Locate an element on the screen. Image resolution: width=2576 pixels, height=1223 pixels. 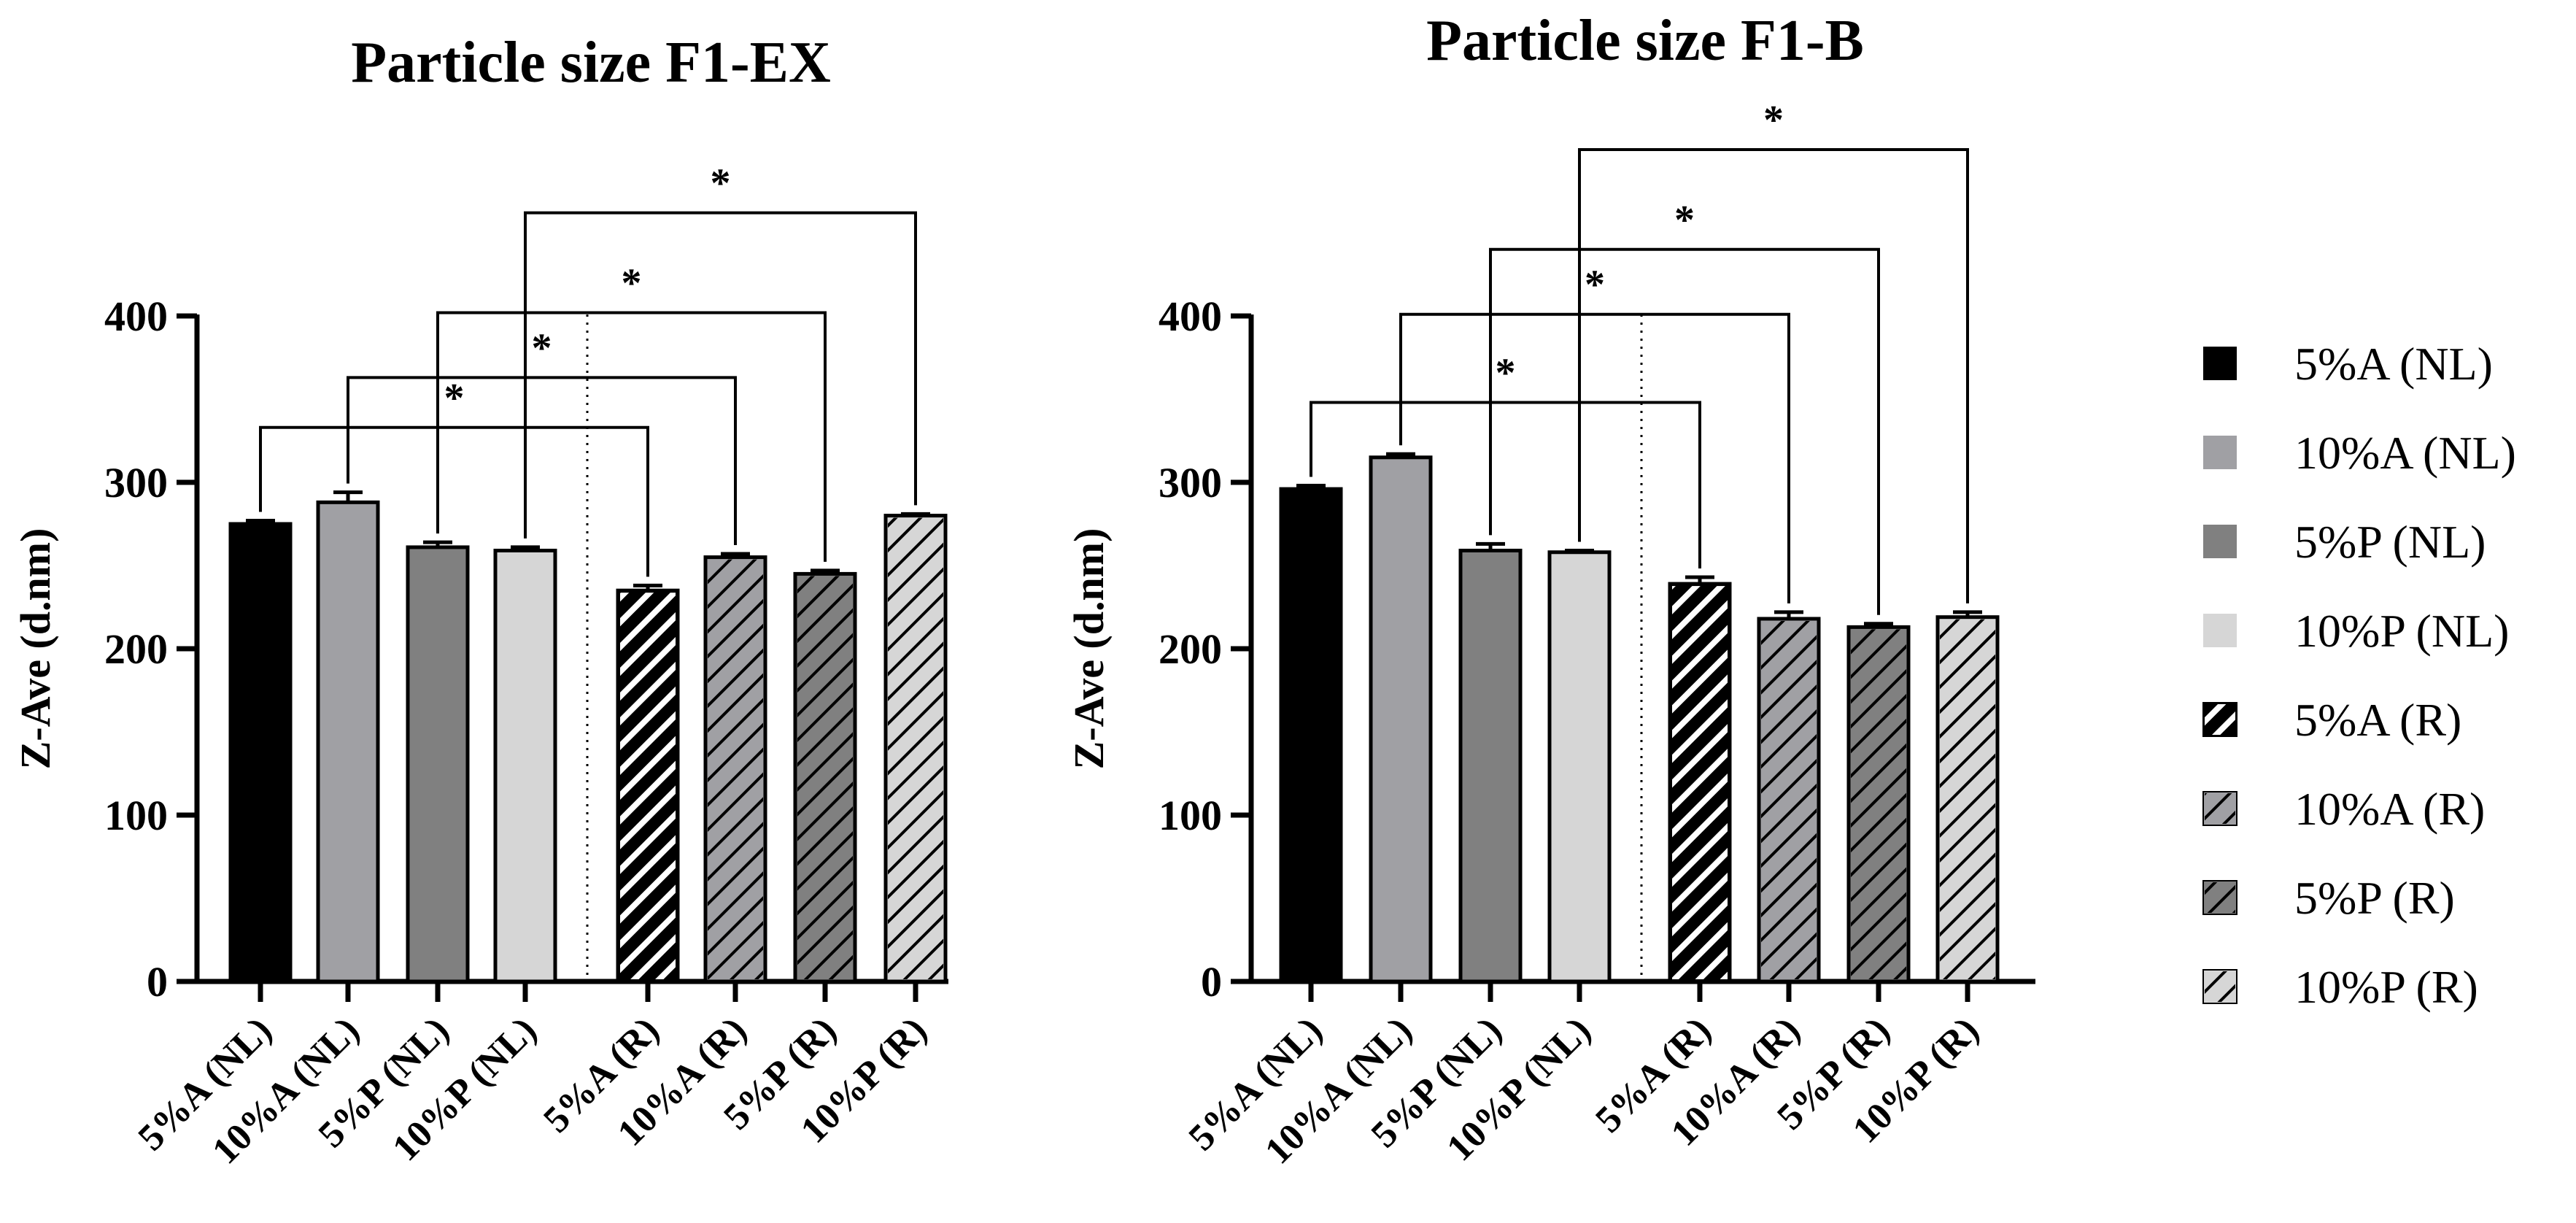
legend-10pcta-r-swatch-hatch is located at coordinates (2220, 808).